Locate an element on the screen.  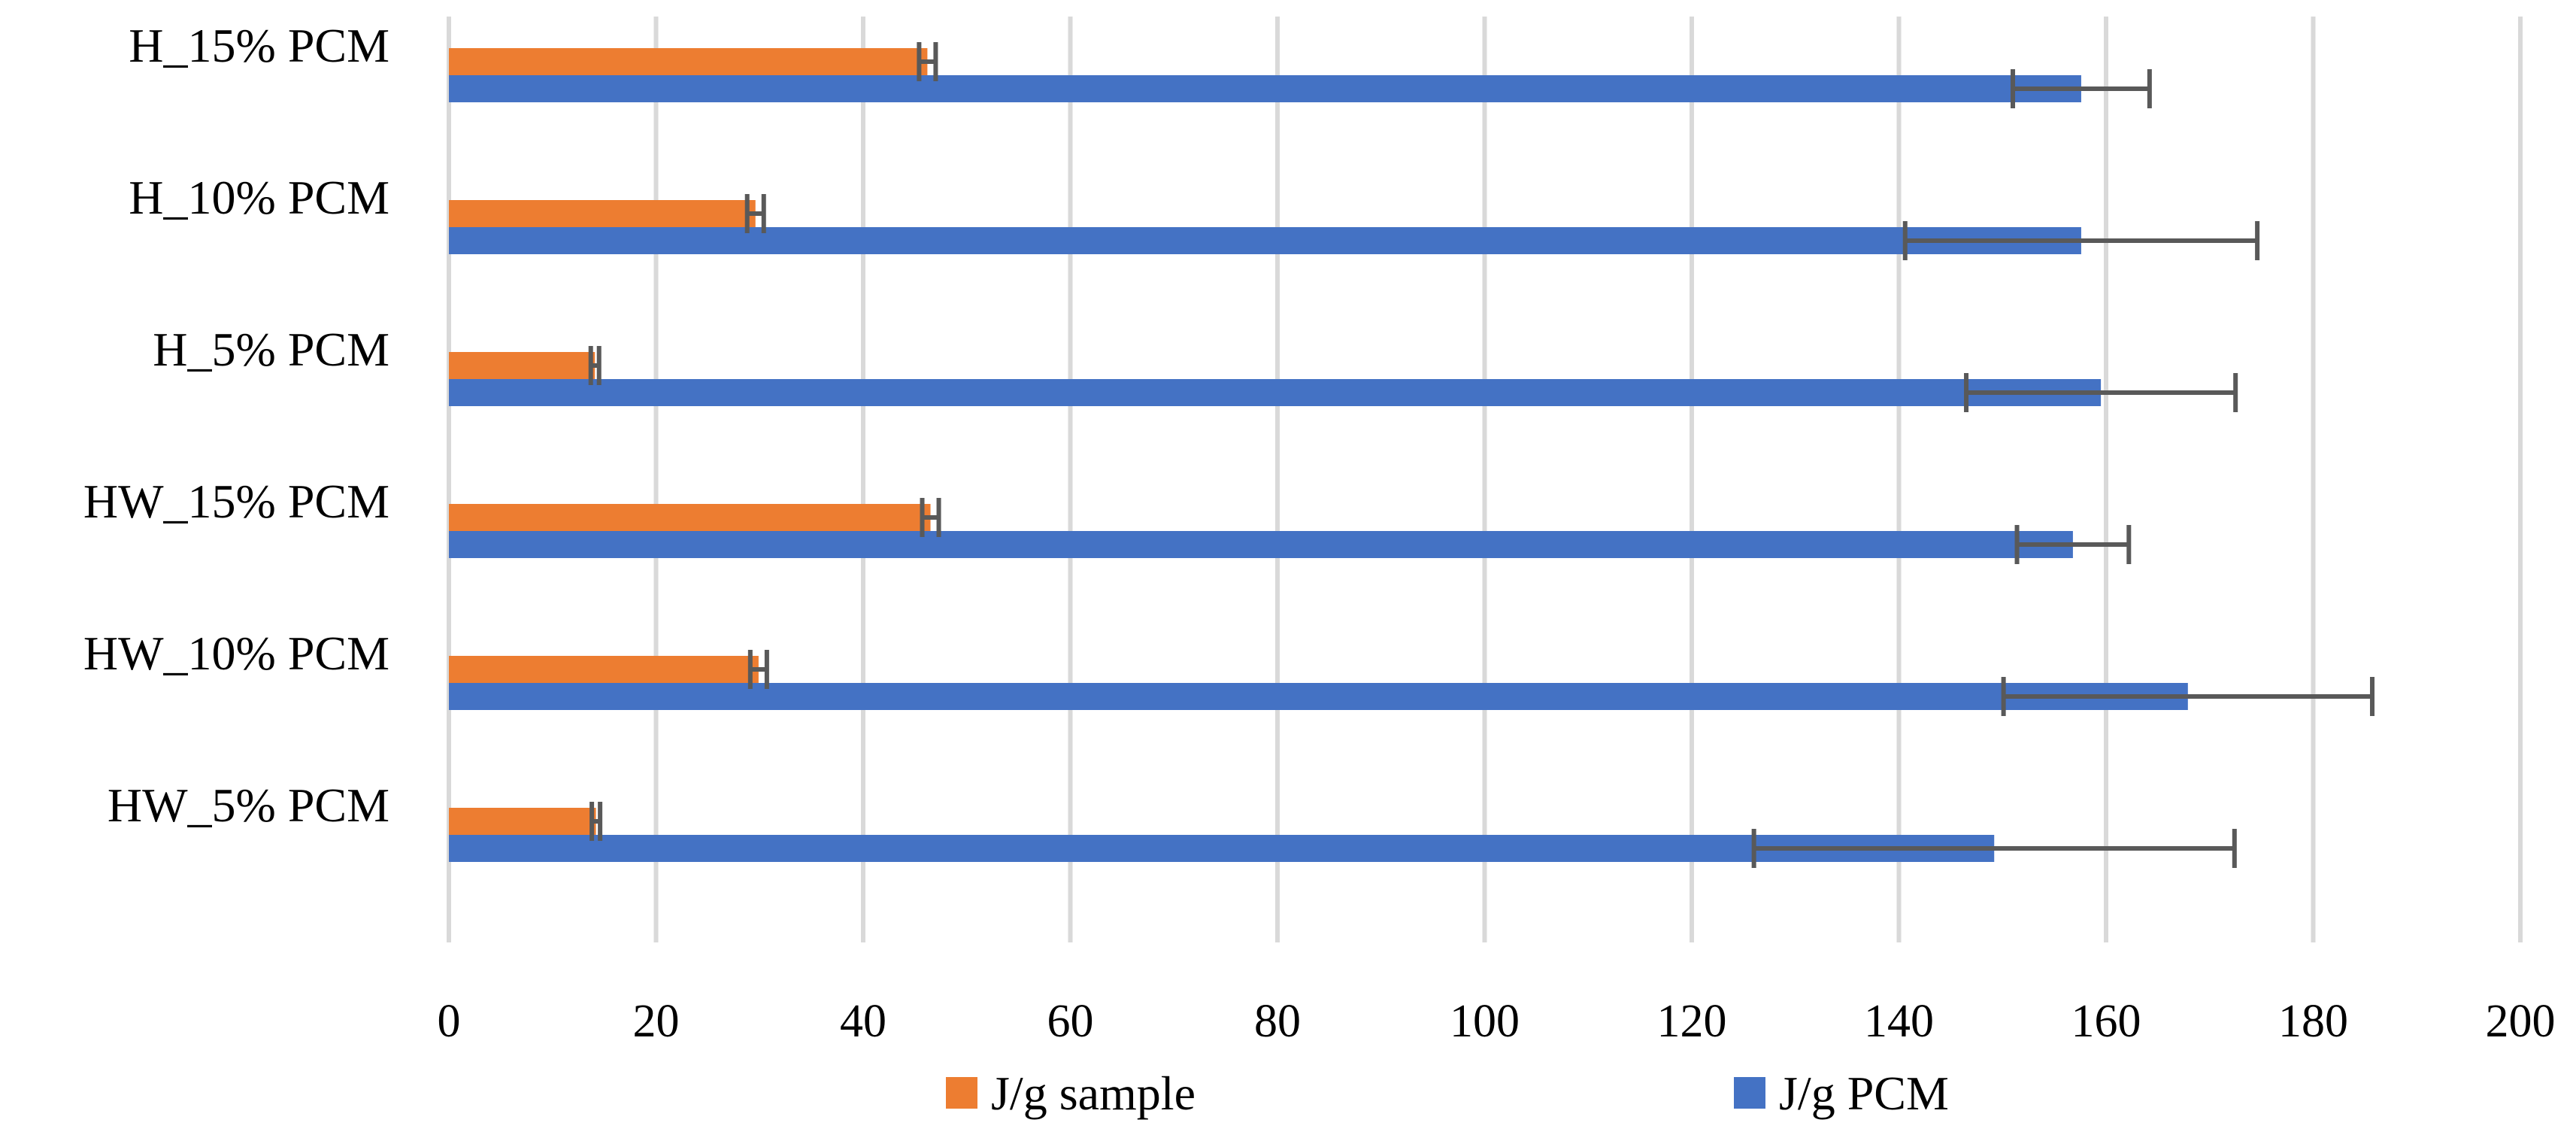
x-axis-tick-labels: 0 20 40 60 80 100 120 140 160 180 200 is located at coordinates (1497, 1022).